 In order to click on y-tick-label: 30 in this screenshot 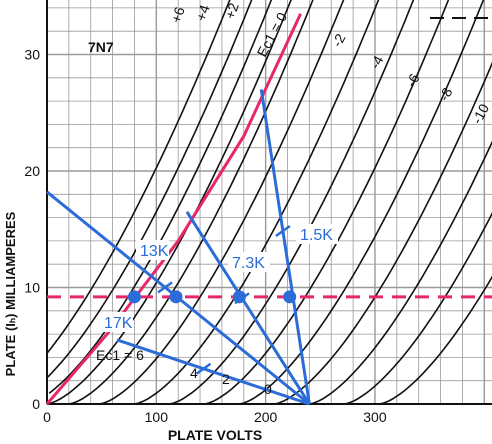, I will do `click(32, 55)`.